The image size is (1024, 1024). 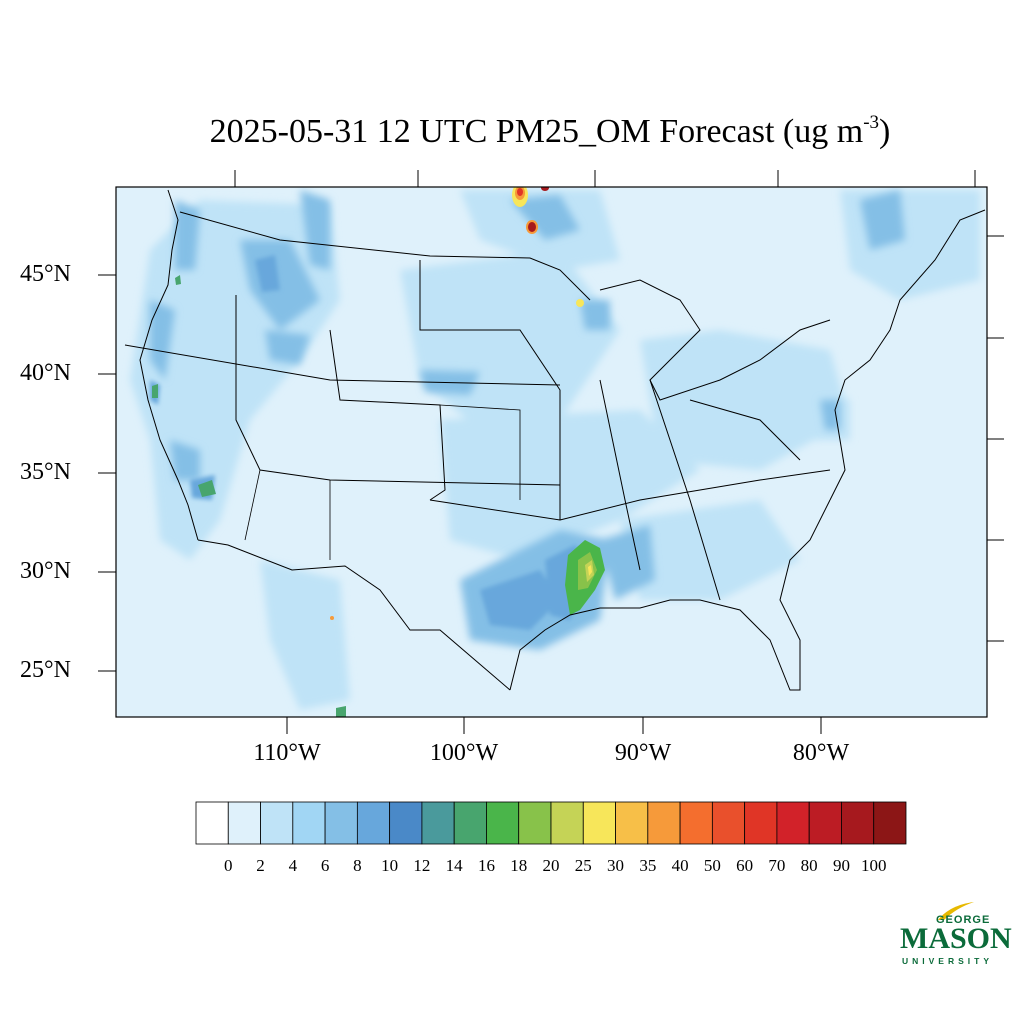 I want to click on colorbar-tick-label: 12, so click(x=422, y=865).